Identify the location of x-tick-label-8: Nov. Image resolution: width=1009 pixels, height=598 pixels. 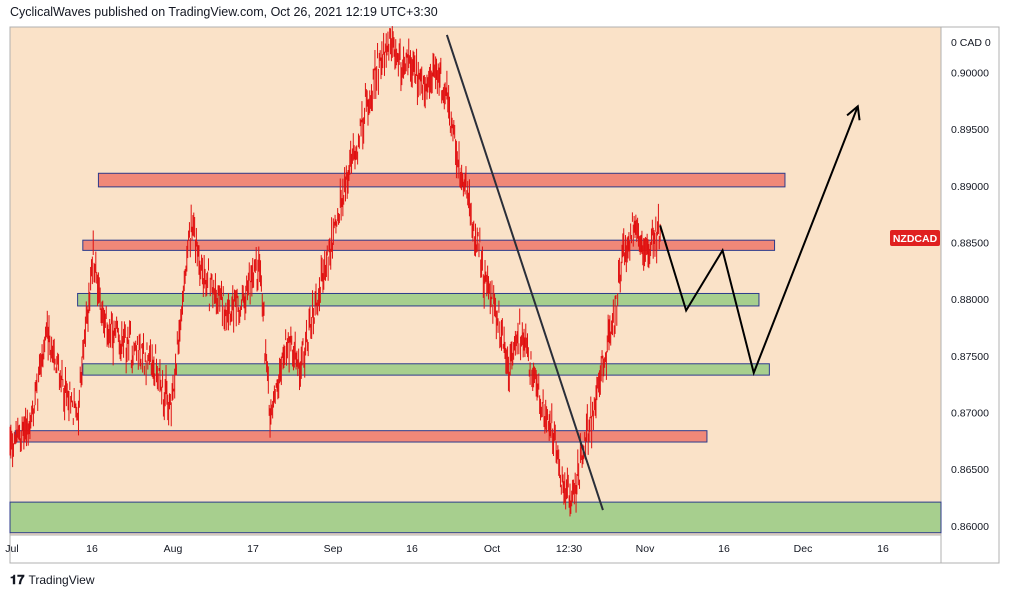
(645, 549).